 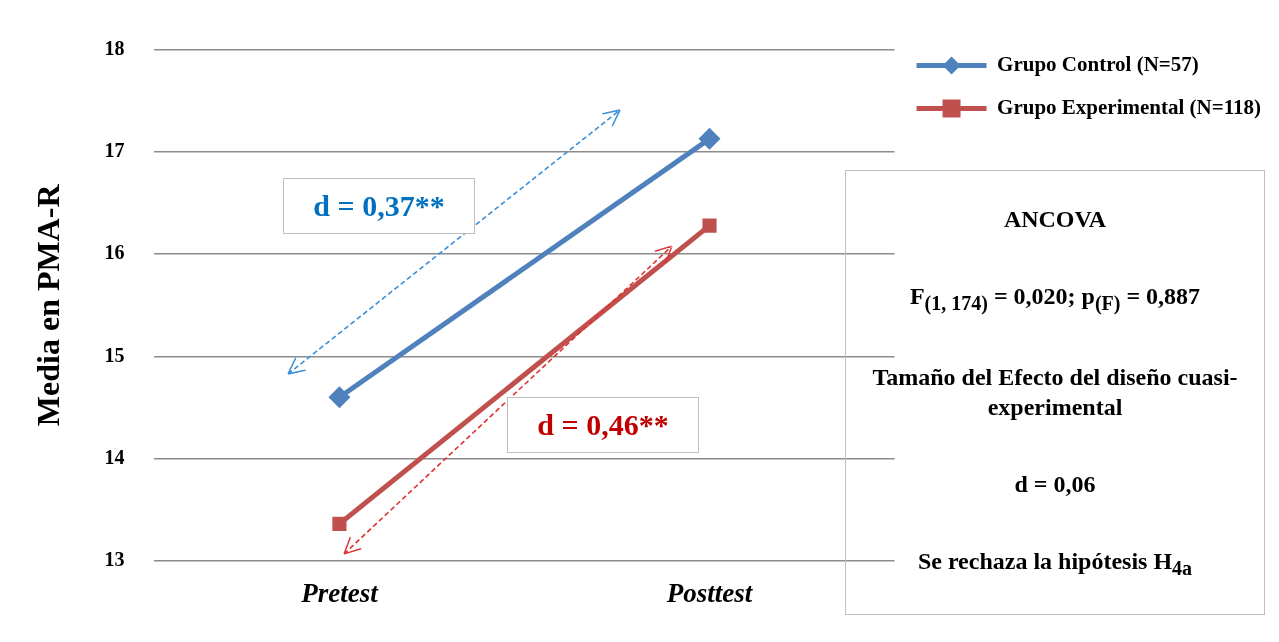 I want to click on legend-label: Grupo Control (N=57), so click(x=1098, y=63).